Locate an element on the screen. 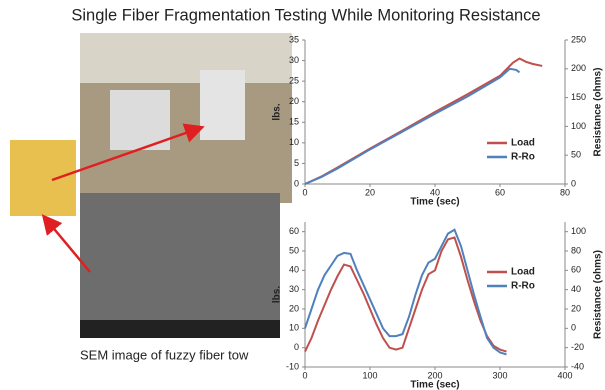 This screenshot has height=390, width=605. x-tick-label: 20 is located at coordinates (370, 192).